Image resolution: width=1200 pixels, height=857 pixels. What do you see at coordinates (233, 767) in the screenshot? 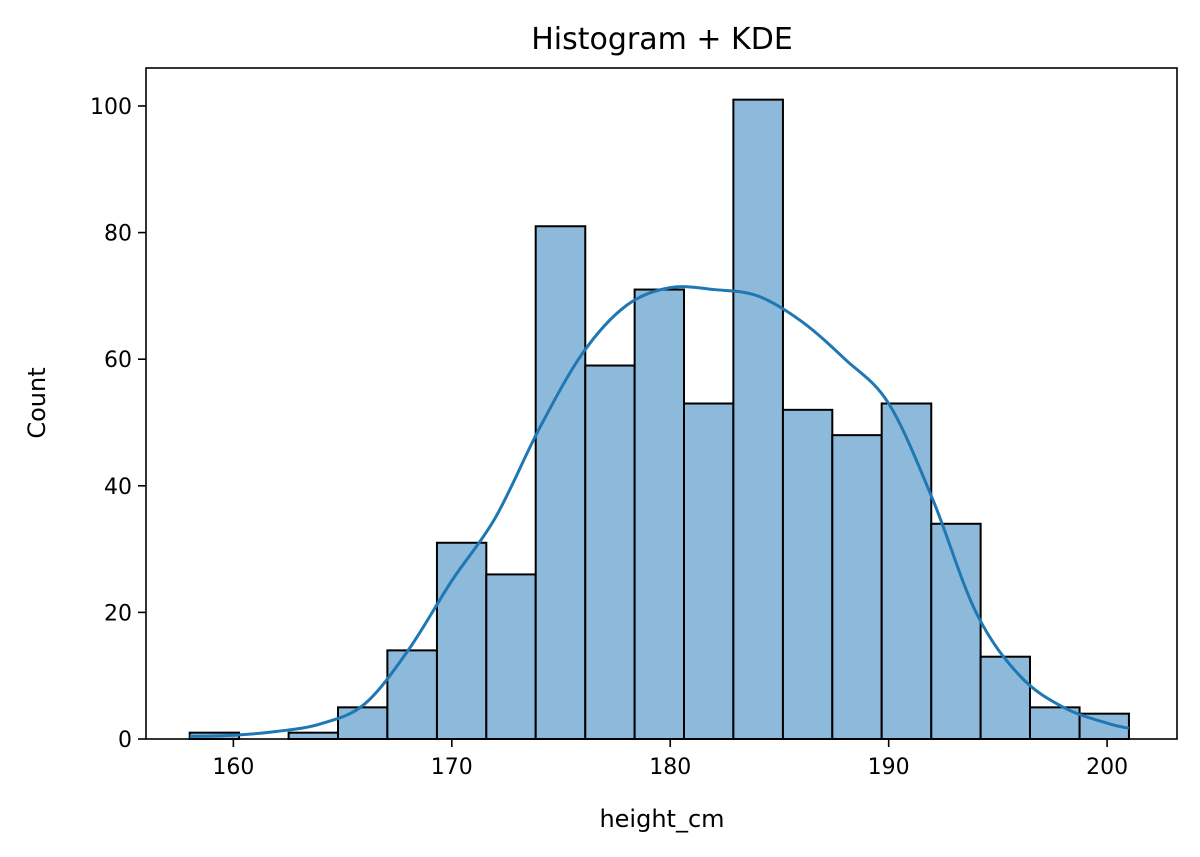
I see `x-tick-label: 160` at bounding box center [233, 767].